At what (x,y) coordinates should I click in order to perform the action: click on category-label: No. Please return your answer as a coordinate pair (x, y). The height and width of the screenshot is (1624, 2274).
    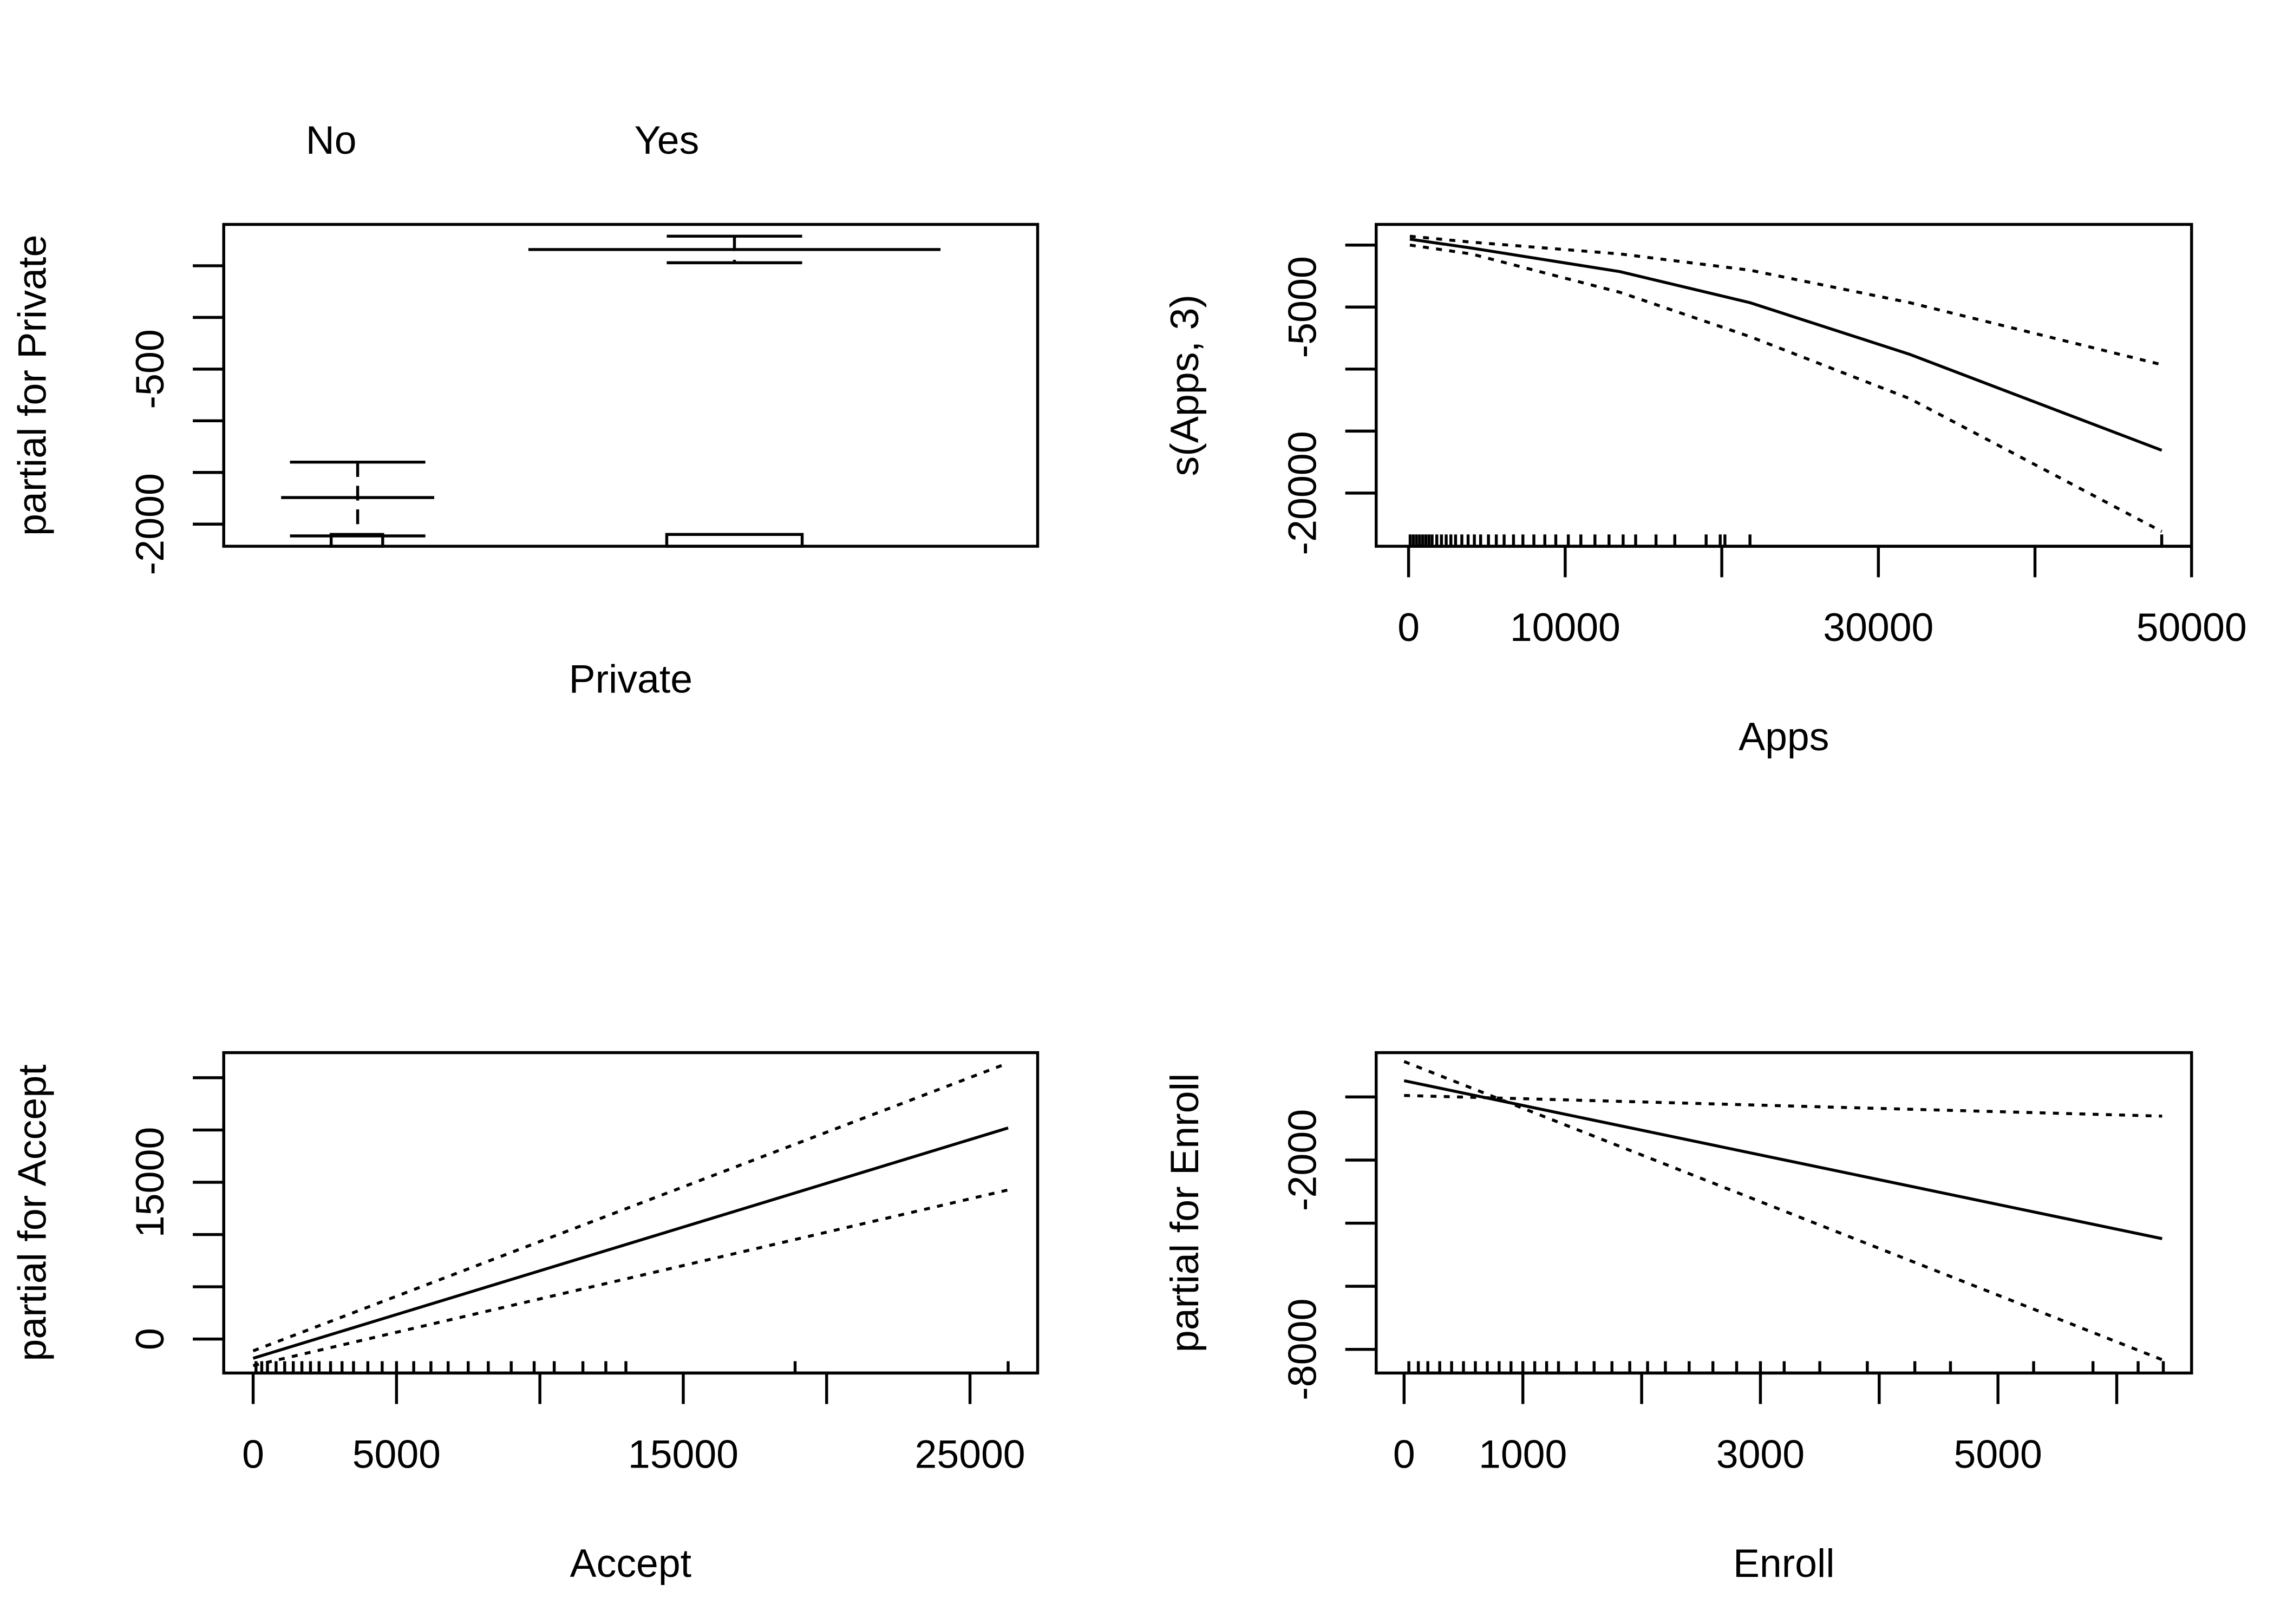
    Looking at the image, I should click on (332, 139).